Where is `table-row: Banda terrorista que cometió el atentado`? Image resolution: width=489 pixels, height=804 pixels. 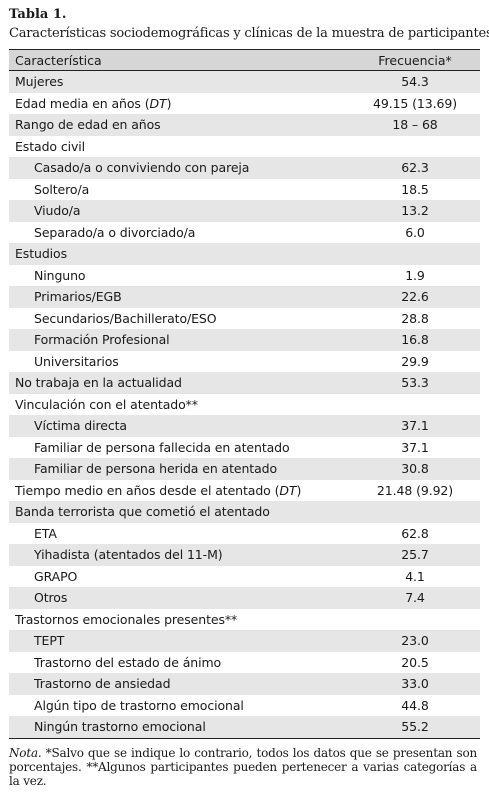 table-row: Banda terrorista que cometió el atentado is located at coordinates (244, 512).